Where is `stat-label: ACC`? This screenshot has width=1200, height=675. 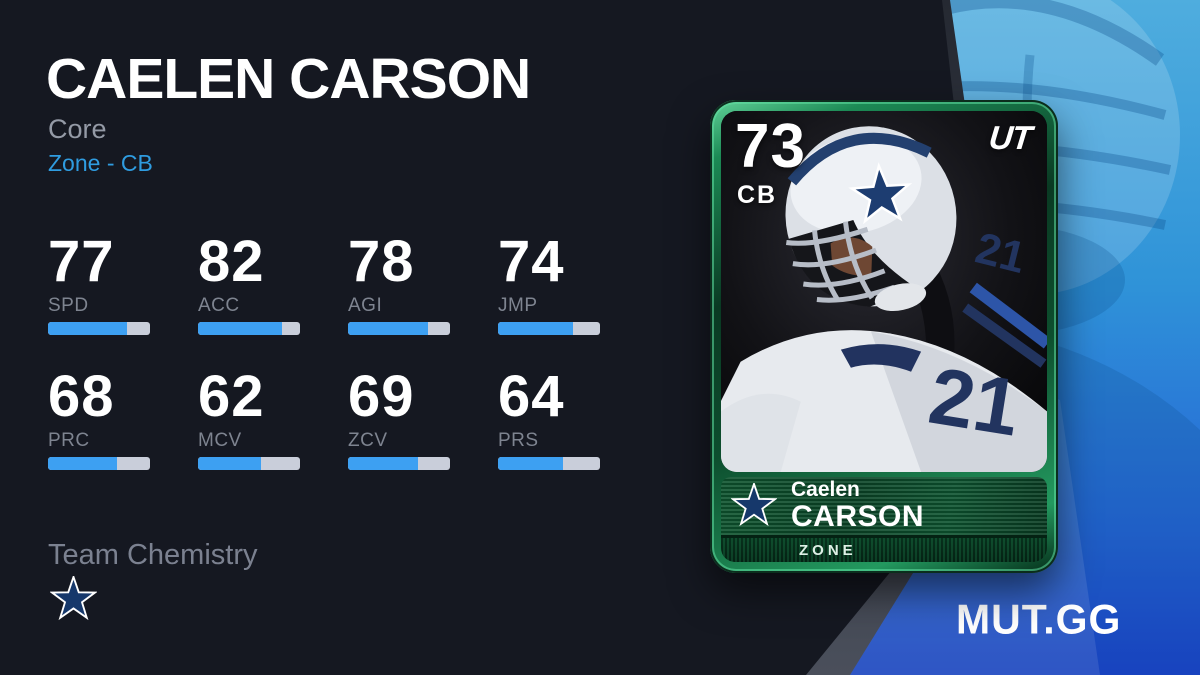 stat-label: ACC is located at coordinates (219, 305).